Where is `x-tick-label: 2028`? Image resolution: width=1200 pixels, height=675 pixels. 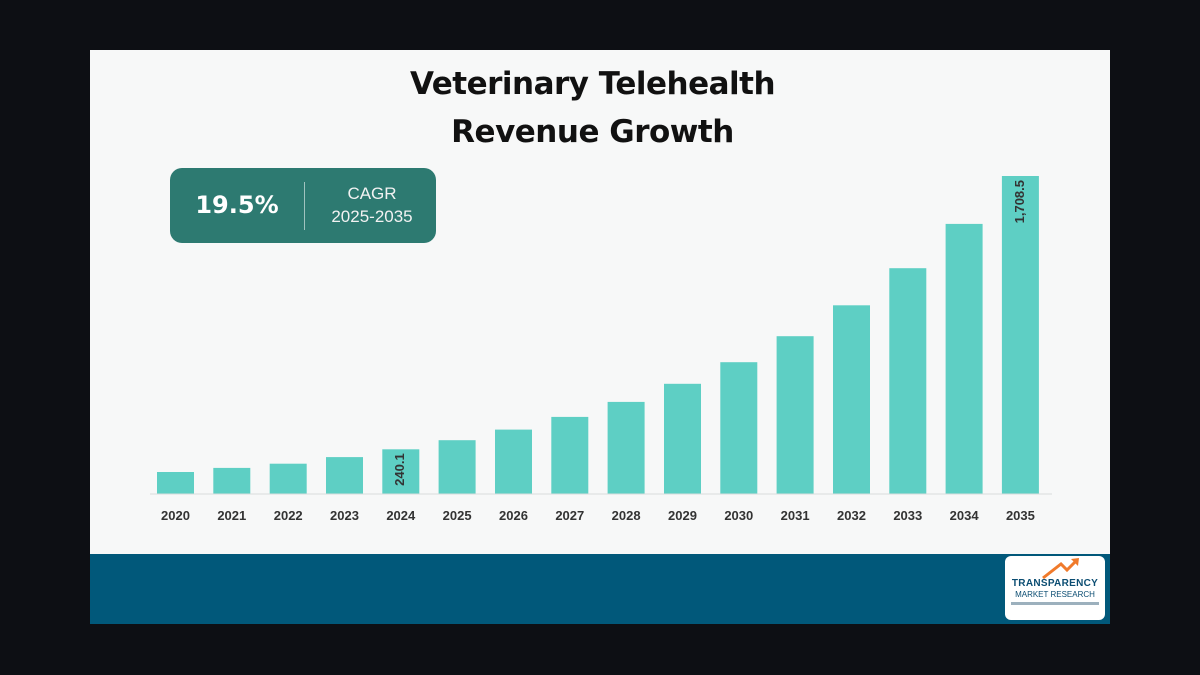 x-tick-label: 2028 is located at coordinates (626, 515).